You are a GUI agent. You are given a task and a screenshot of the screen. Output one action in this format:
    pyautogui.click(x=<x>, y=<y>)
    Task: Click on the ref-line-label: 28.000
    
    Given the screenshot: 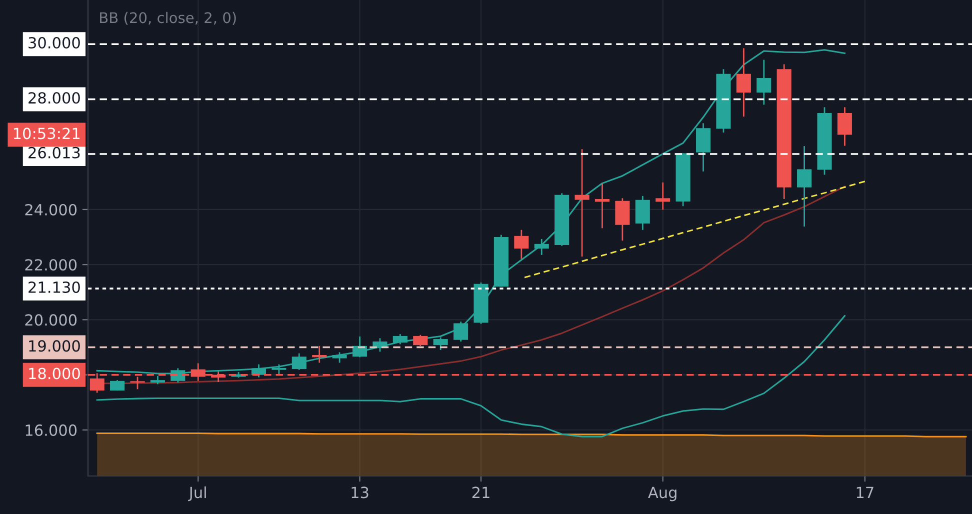 What is the action you would take?
    pyautogui.click(x=54, y=98)
    